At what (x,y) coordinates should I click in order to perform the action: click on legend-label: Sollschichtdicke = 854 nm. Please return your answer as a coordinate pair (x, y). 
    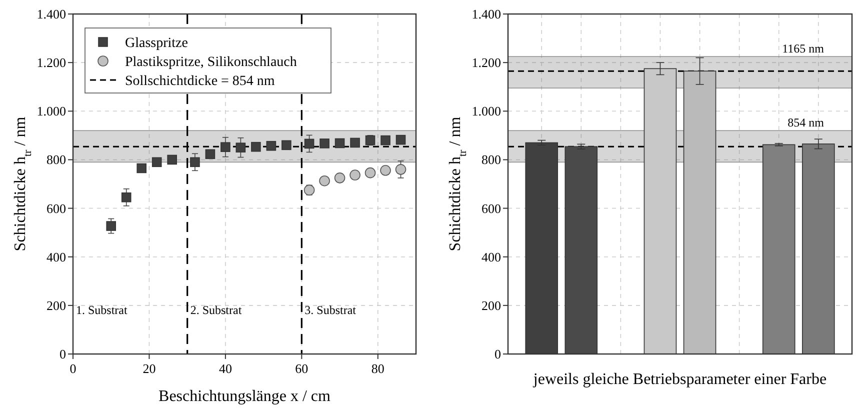
    Looking at the image, I should click on (200, 81).